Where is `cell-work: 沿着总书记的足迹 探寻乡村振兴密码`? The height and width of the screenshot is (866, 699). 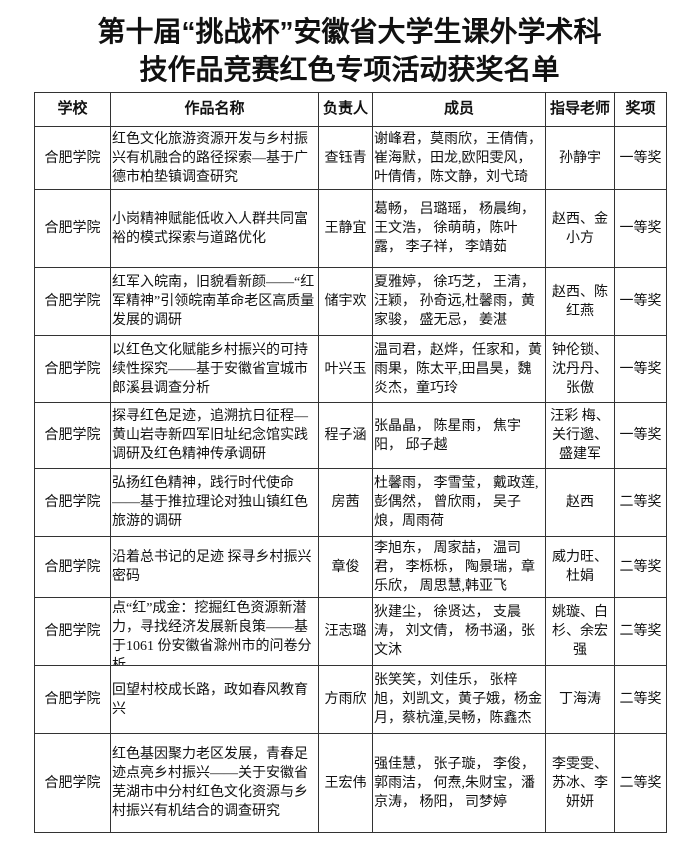 cell-work: 沿着总书记的足迹 探寻乡村振兴密码 is located at coordinates (214, 567).